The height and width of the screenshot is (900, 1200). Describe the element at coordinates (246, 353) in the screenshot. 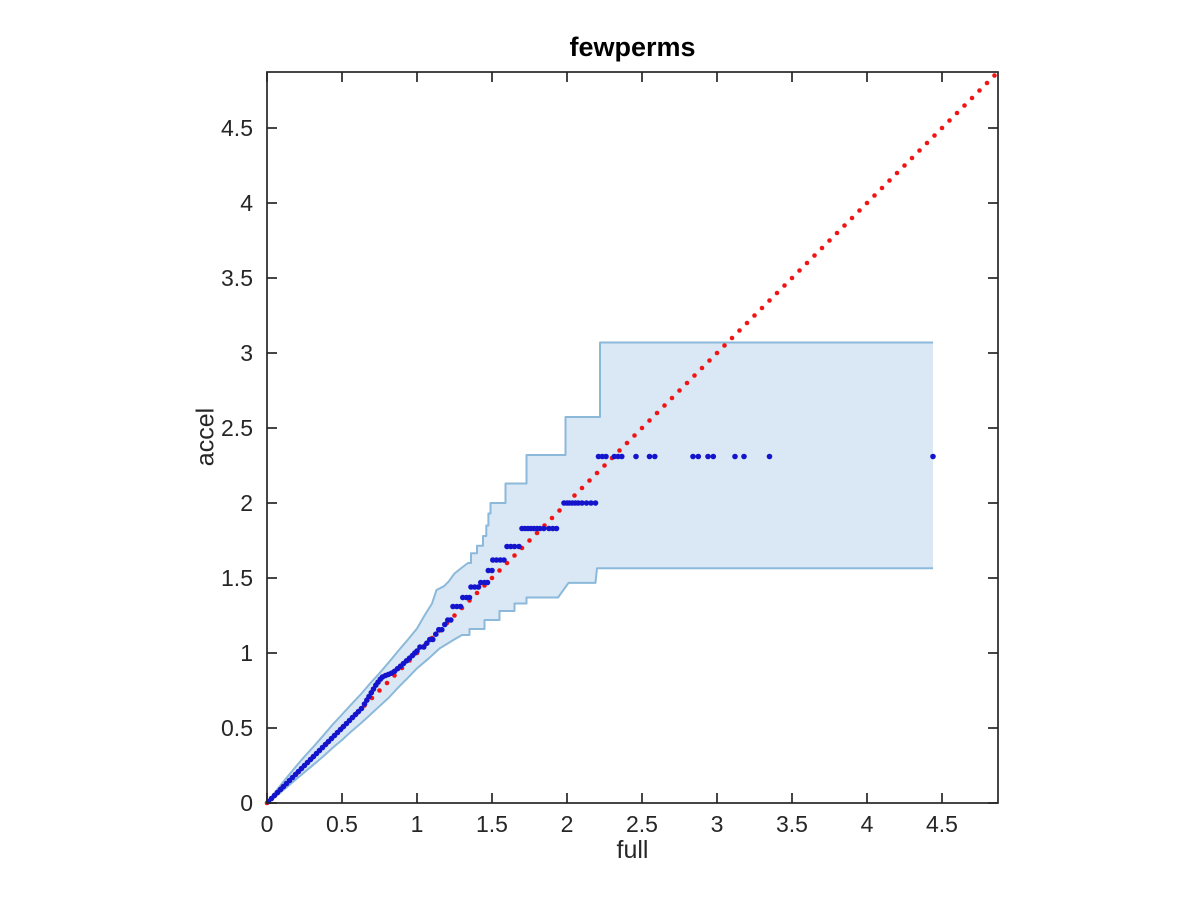

I see `y-tick-label: 3` at that location.